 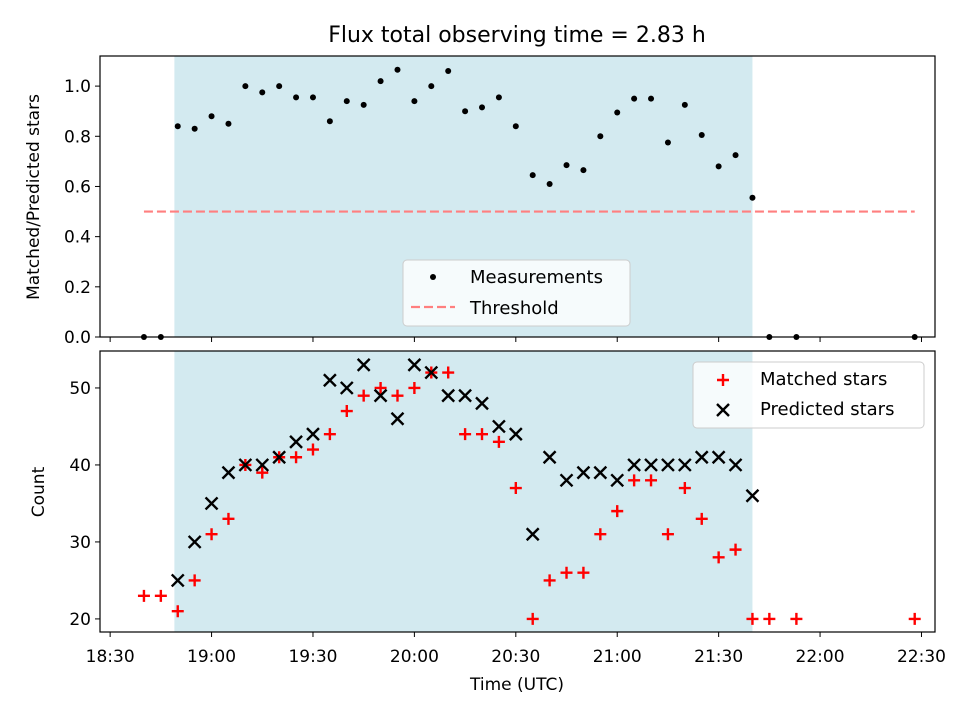 What do you see at coordinates (723, 380) in the screenshot?
I see `legend-matched-marker` at bounding box center [723, 380].